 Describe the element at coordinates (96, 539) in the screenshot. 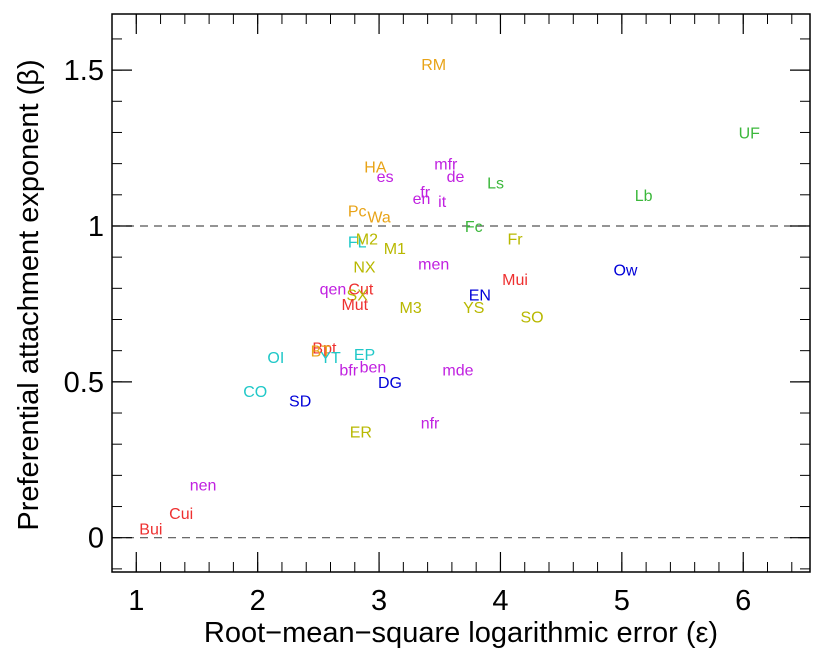

I see `y-tick-label: 0` at that location.